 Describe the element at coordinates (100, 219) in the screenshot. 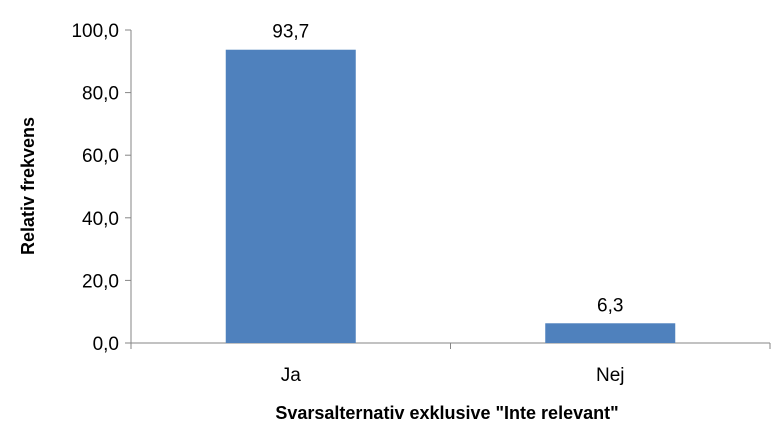

I see `y-tick-label: 40,0` at that location.